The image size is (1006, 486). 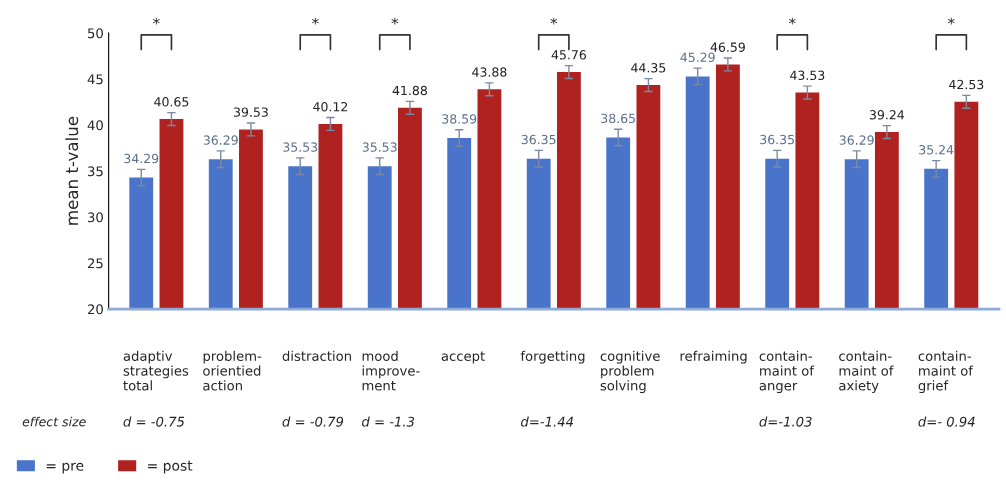 What do you see at coordinates (713, 357) in the screenshot?
I see `x-tick-label: refraiming` at bounding box center [713, 357].